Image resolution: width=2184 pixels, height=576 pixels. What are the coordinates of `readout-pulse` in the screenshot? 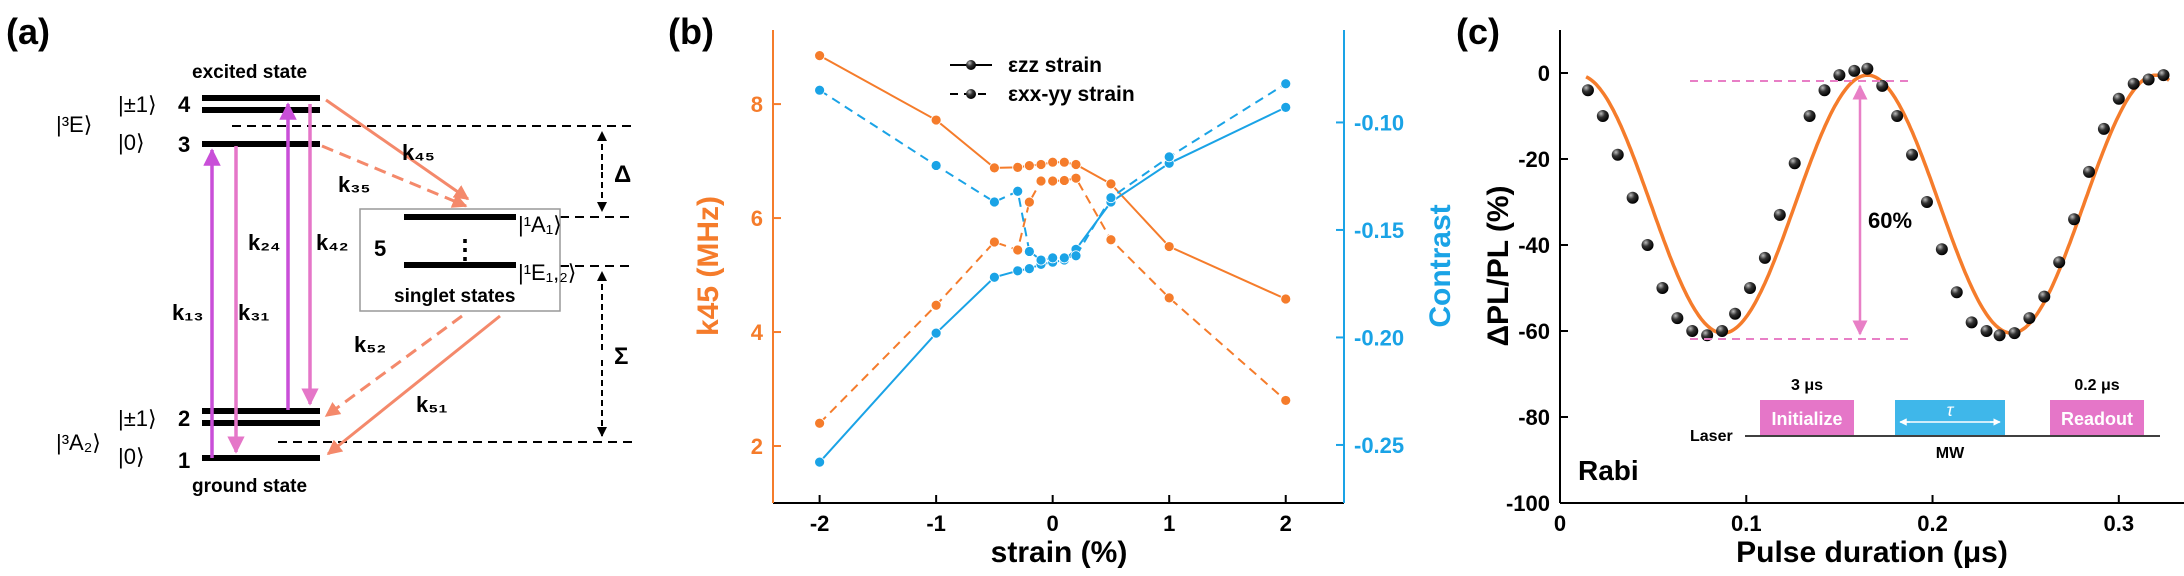 It's located at (2097, 417).